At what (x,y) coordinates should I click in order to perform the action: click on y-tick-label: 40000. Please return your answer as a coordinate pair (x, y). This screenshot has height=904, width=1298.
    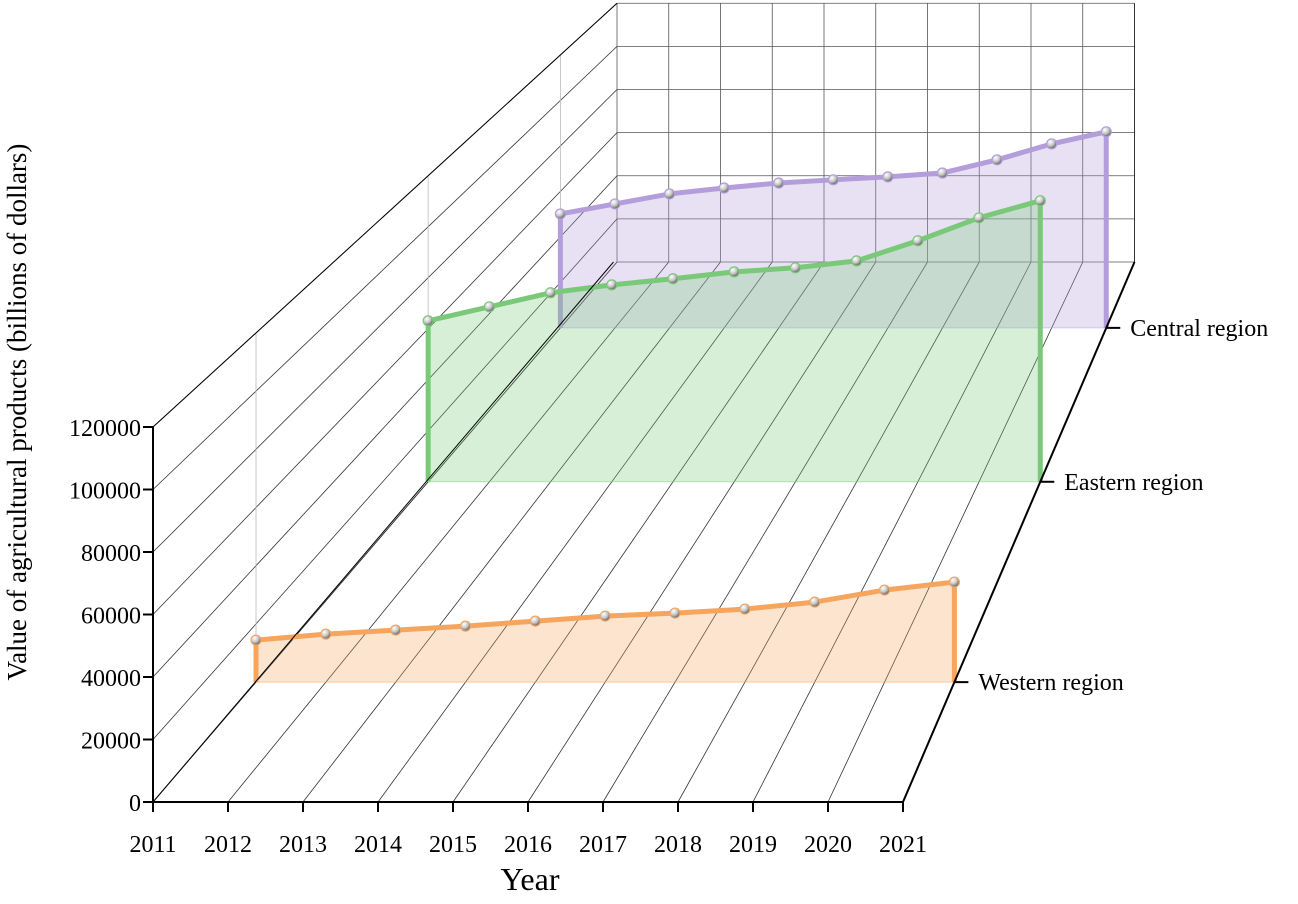
    Looking at the image, I should click on (111, 679).